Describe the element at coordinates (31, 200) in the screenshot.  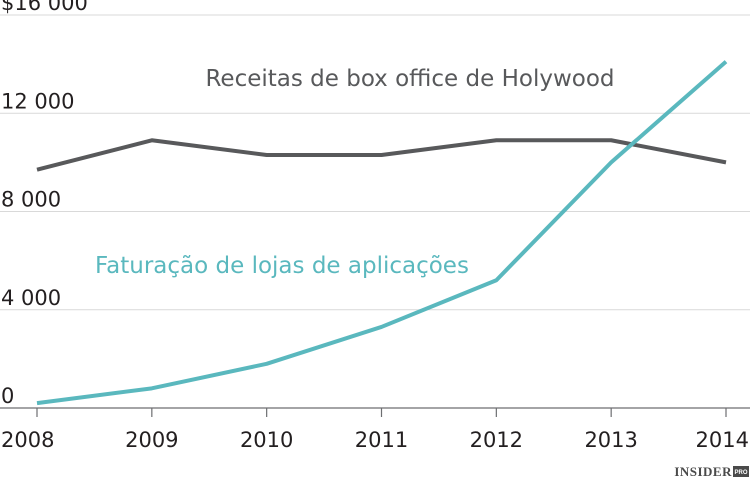
I see `y-tick-label: 8 000` at that location.